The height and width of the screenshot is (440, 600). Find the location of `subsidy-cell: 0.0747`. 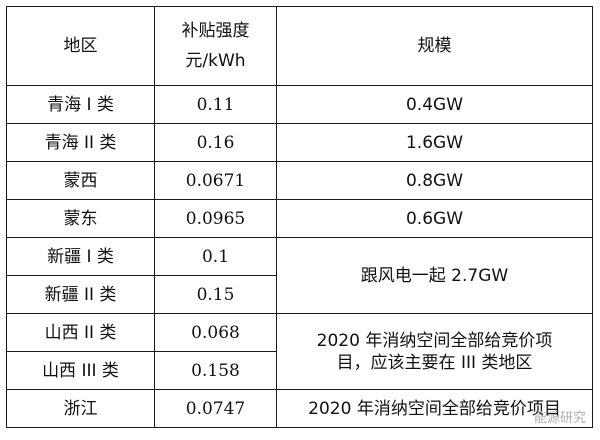

subsidy-cell: 0.0747 is located at coordinates (215, 408).